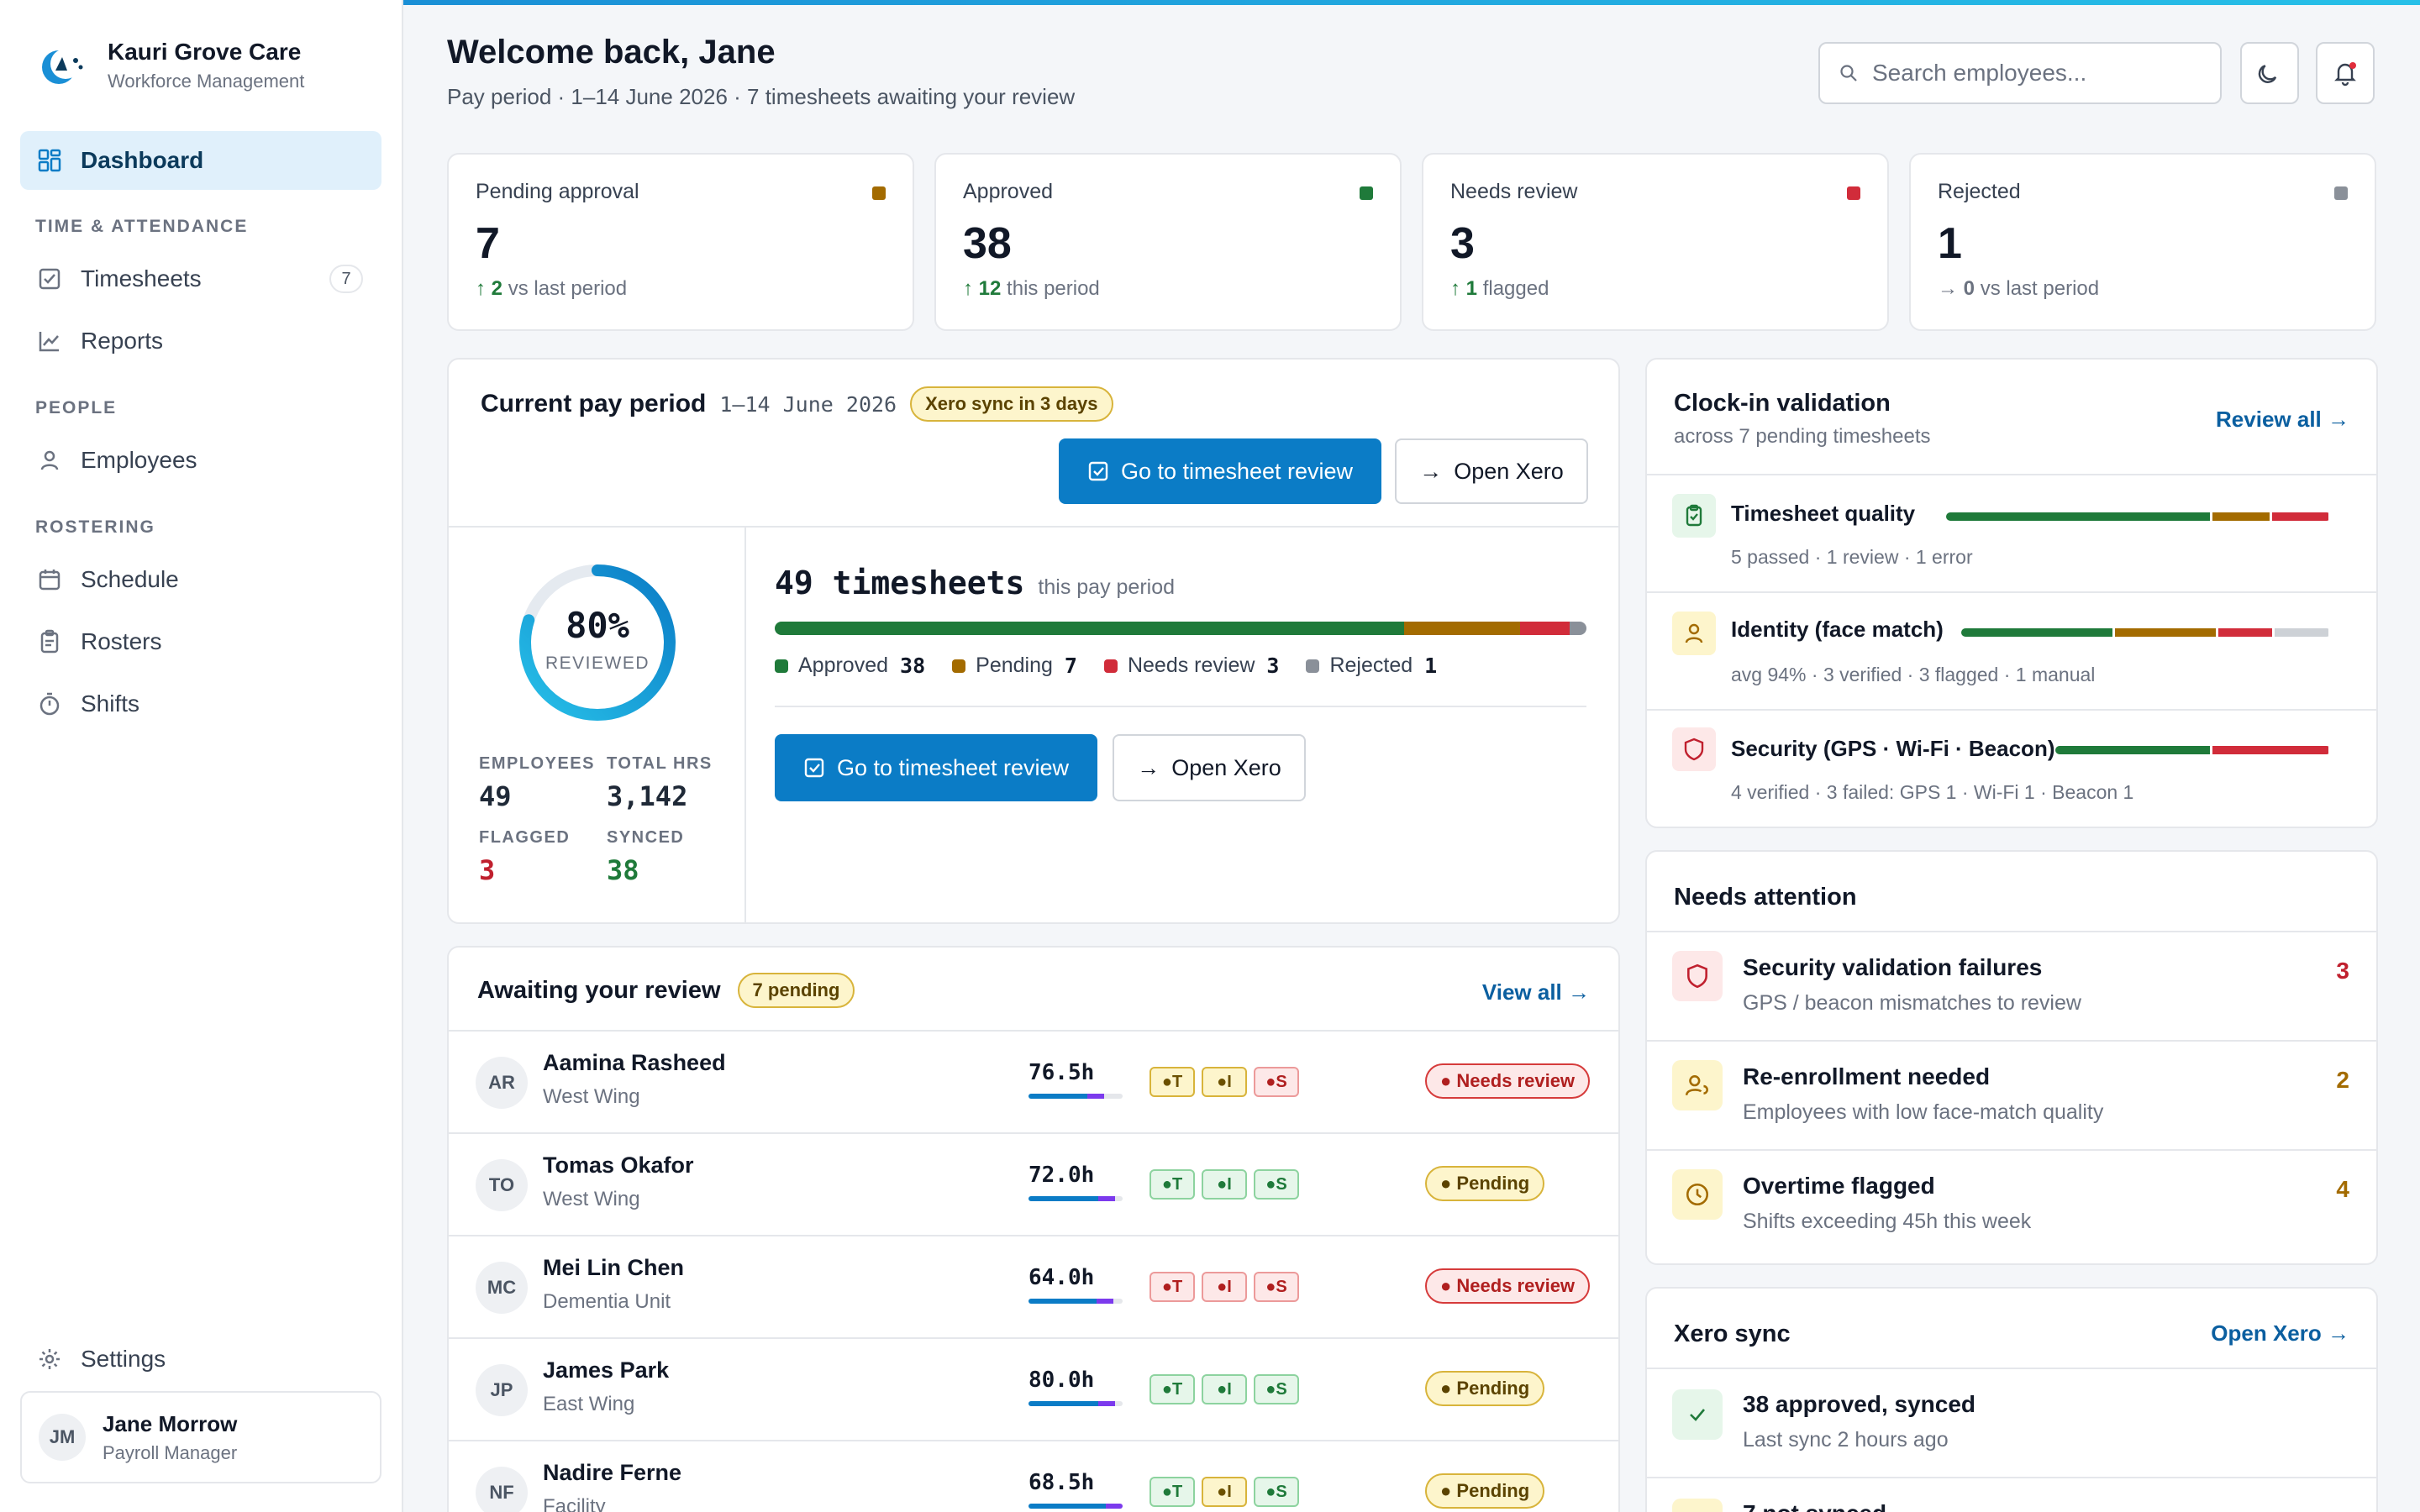 The height and width of the screenshot is (1512, 2420). I want to click on stat-card-pending: Pending approval 7 ↑ 2 vs last period, so click(680, 242).